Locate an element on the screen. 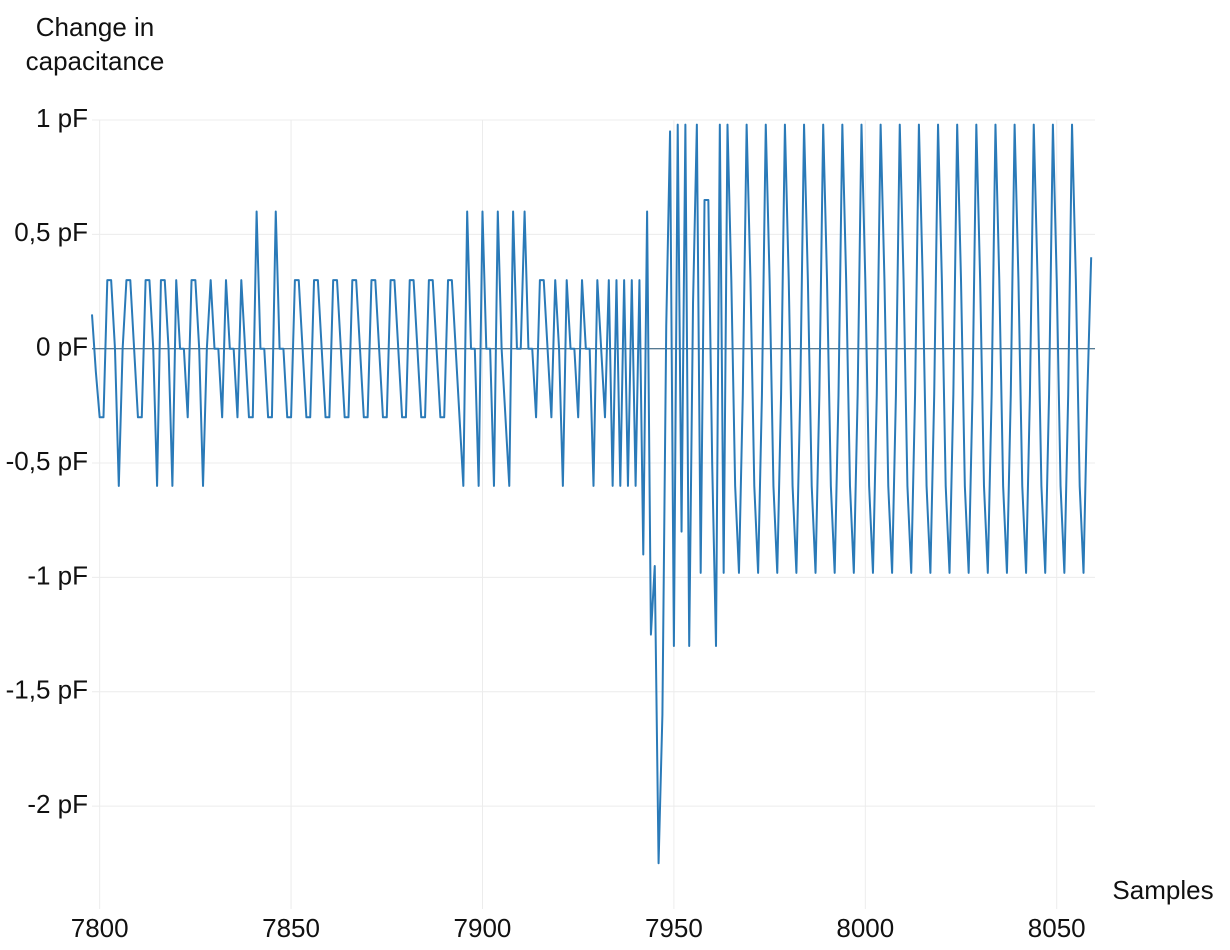 The height and width of the screenshot is (950, 1230). y-tick-label: -0,5 pF is located at coordinates (47, 461).